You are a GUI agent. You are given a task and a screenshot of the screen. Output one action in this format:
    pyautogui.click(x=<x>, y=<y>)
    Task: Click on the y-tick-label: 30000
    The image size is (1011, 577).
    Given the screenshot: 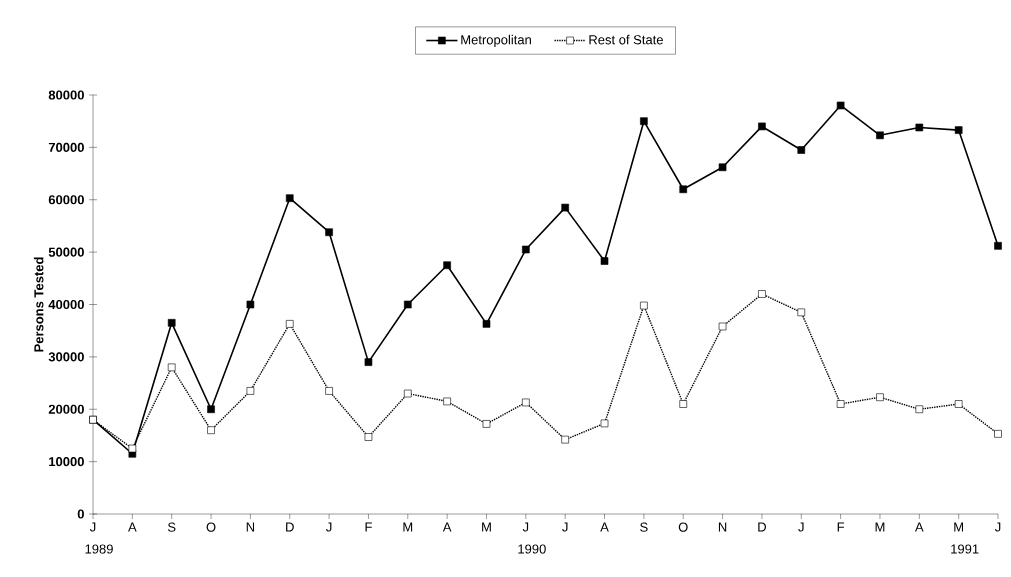 What is the action you would take?
    pyautogui.click(x=66, y=357)
    